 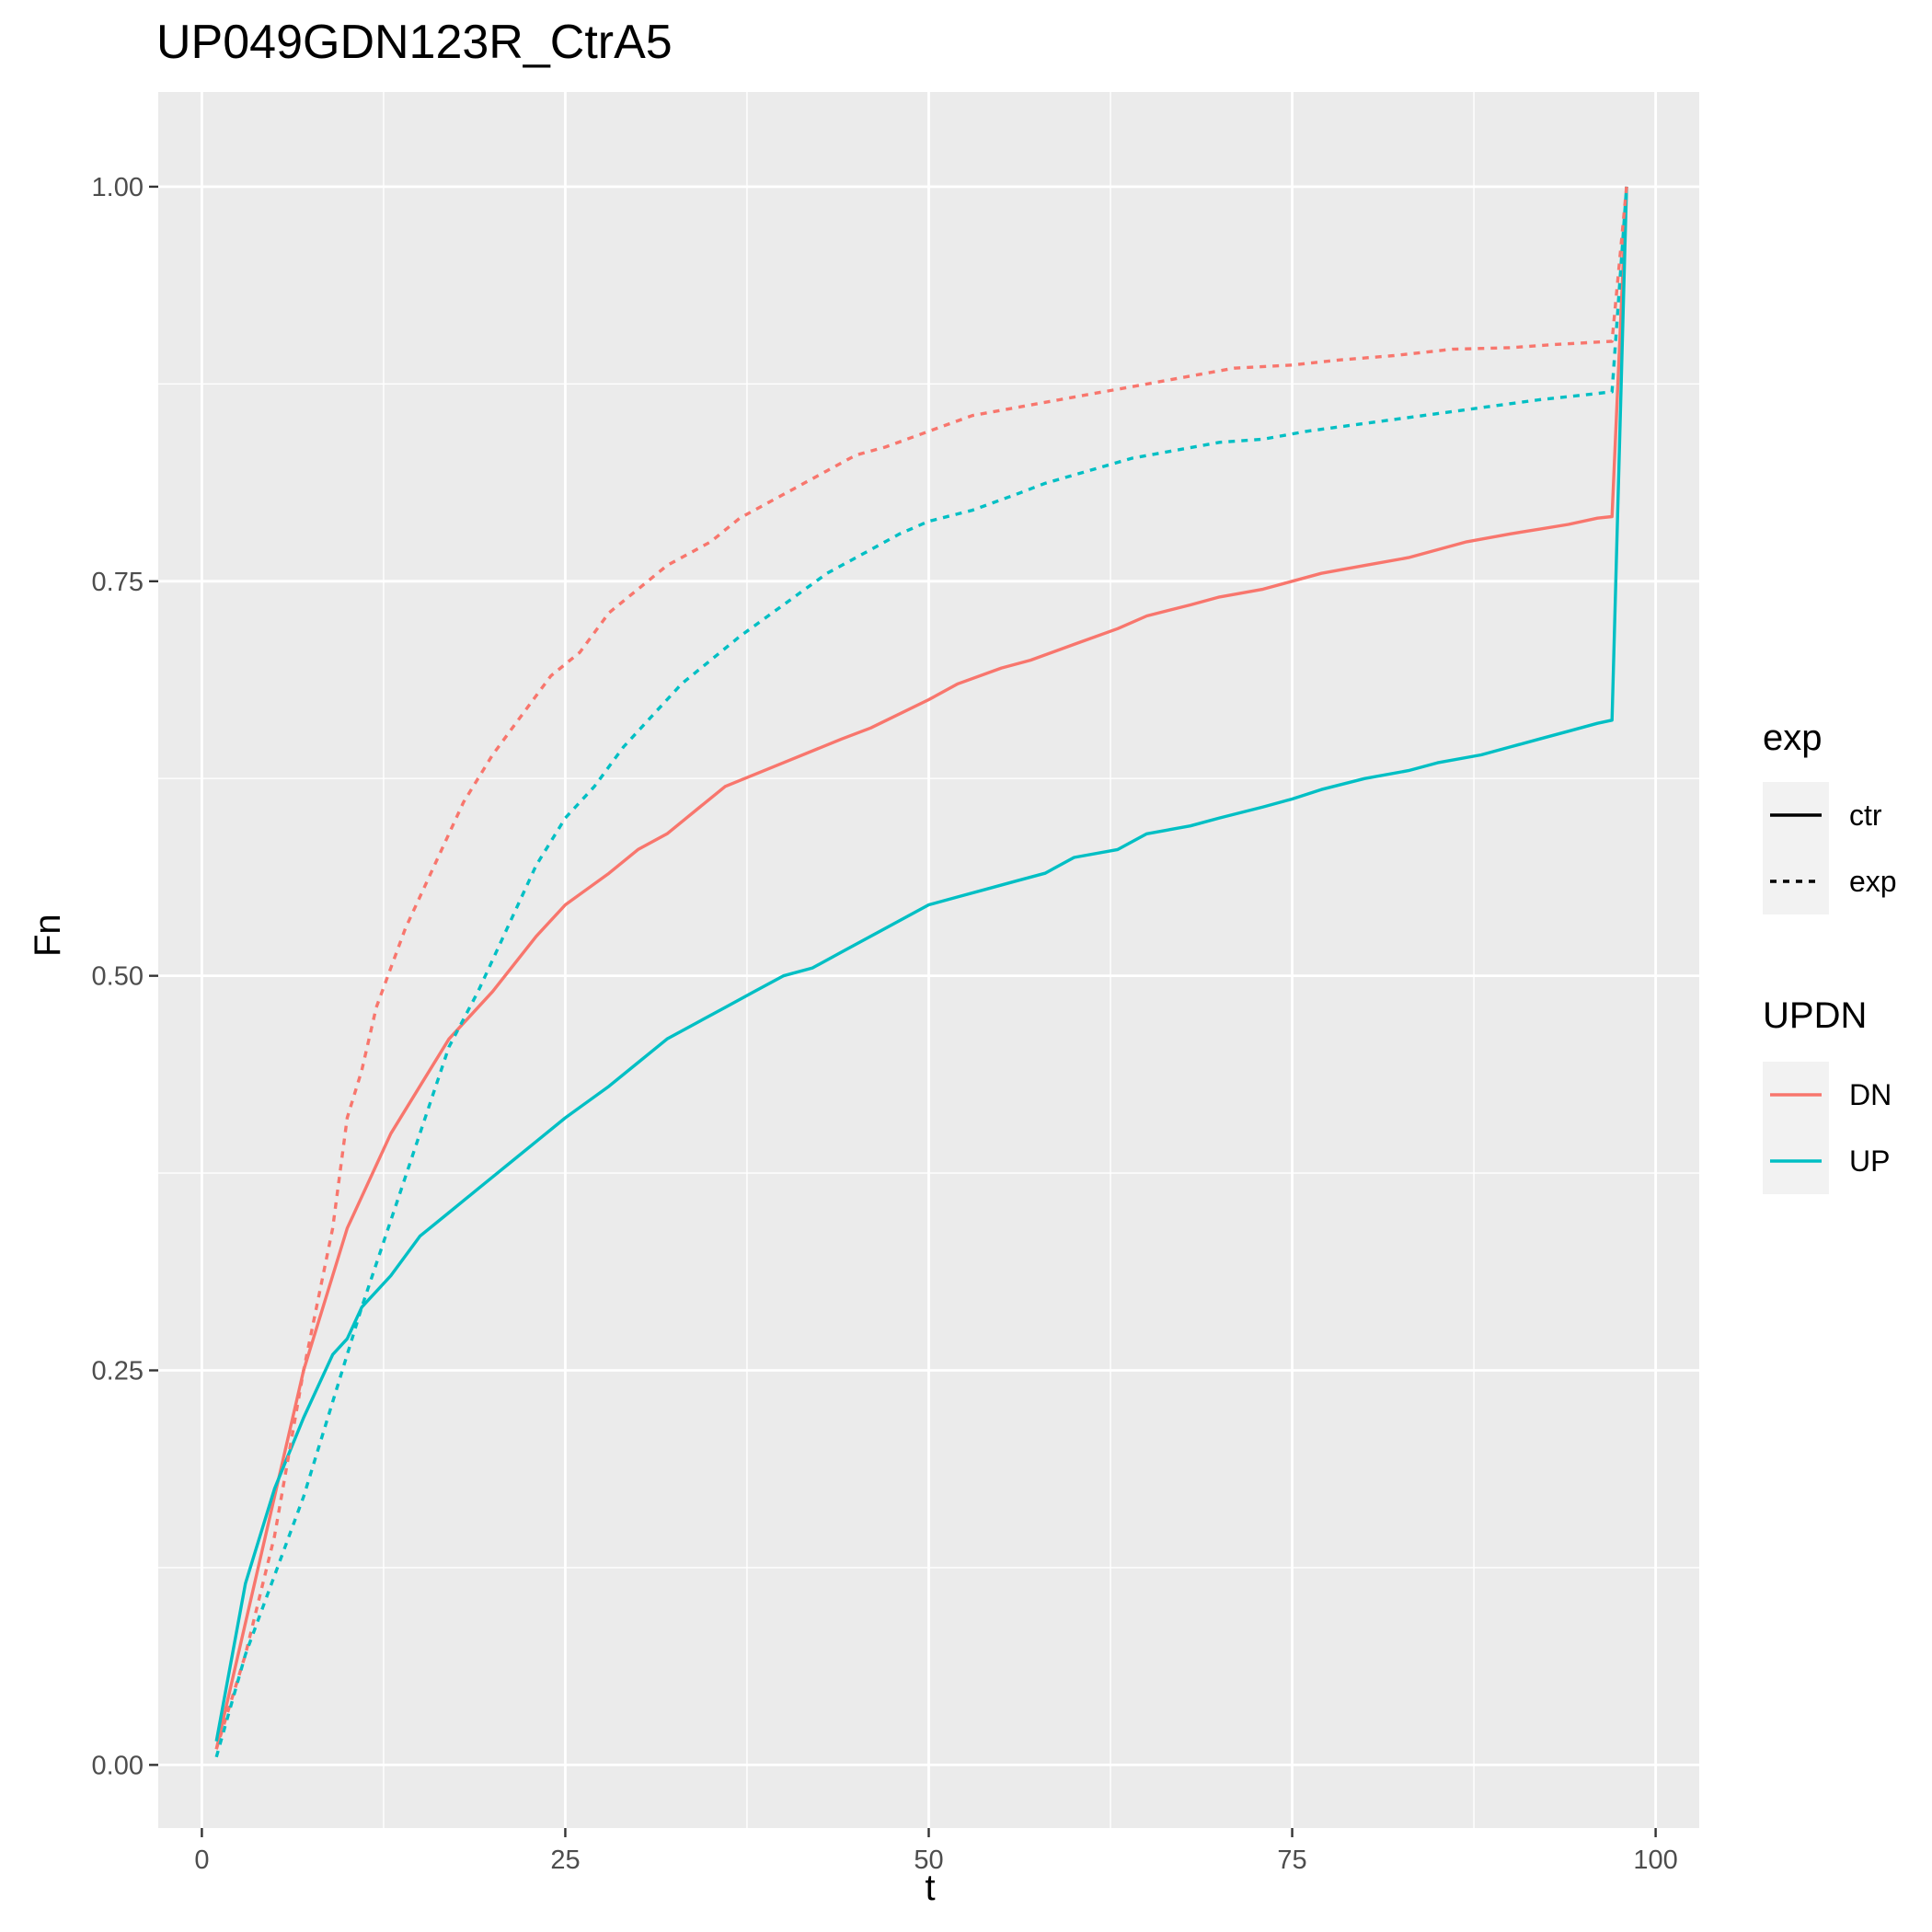 I want to click on legend-label-dn: DN, so click(x=1870, y=1094).